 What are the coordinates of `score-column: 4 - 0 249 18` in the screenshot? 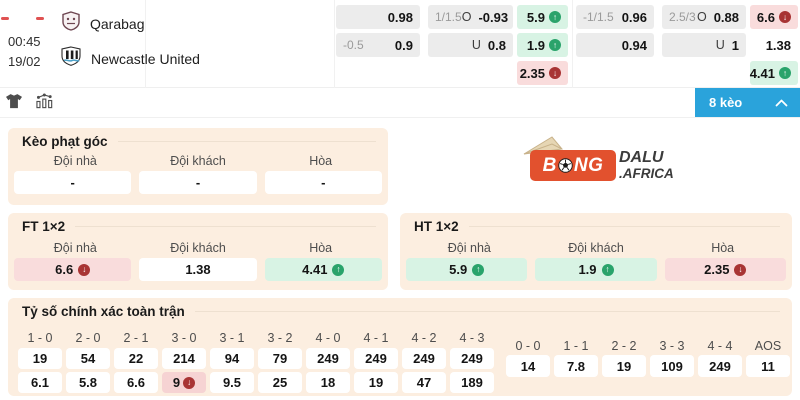 It's located at (328, 362).